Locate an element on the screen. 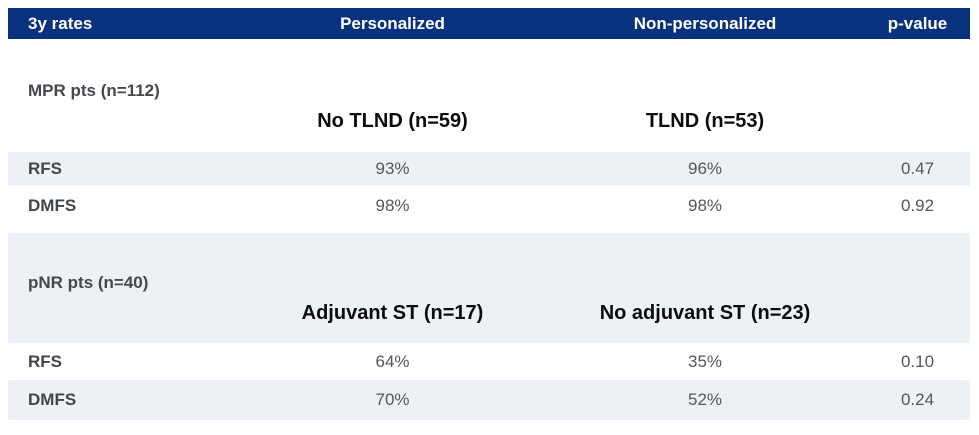 The height and width of the screenshot is (435, 979). header-non-personalized: Non-personalized is located at coordinates (705, 23).